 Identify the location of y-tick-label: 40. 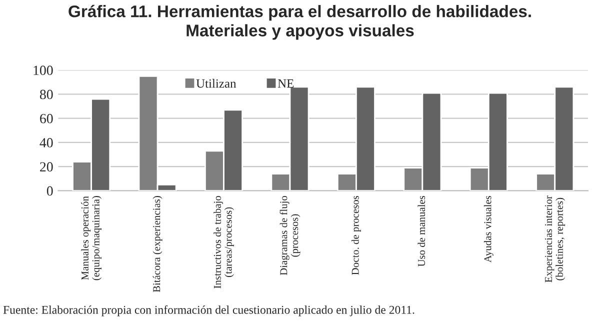
(46, 143).